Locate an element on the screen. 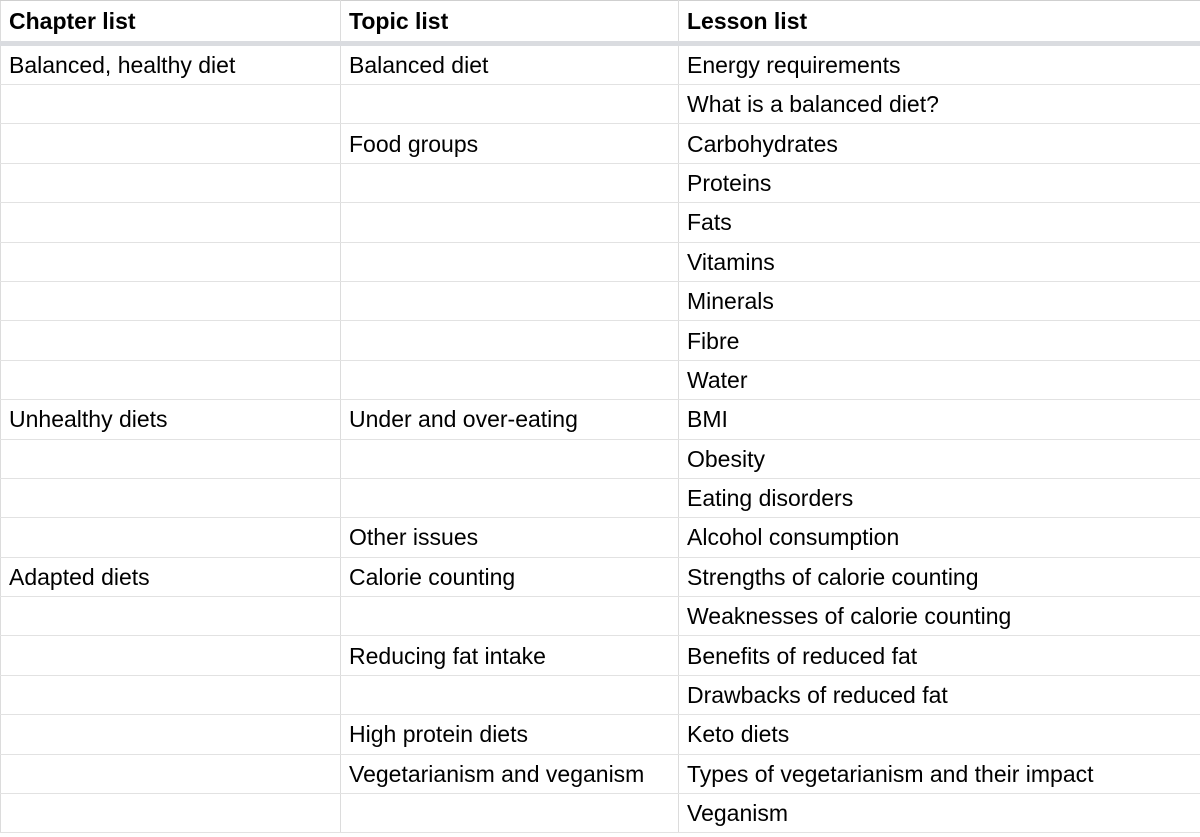  table-row: Veganism is located at coordinates (600, 813).